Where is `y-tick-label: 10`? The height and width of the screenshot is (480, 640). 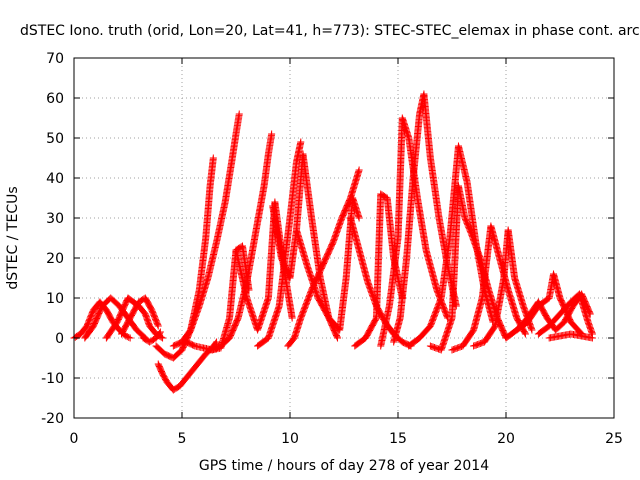
y-tick-label: 10 is located at coordinates (55, 299).